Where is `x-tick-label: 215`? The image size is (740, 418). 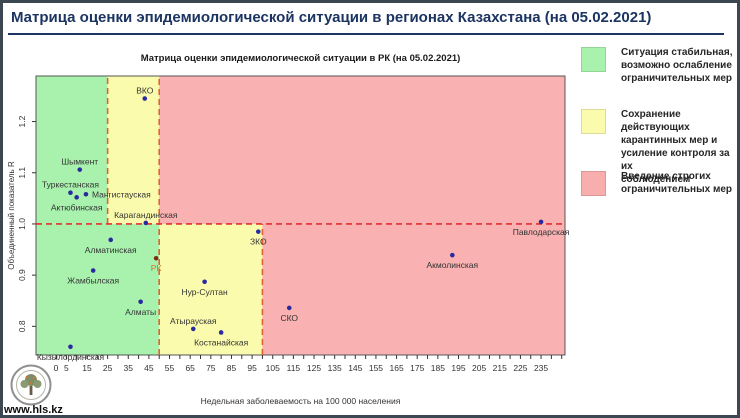
x-tick-label: 215 is located at coordinates (500, 368).